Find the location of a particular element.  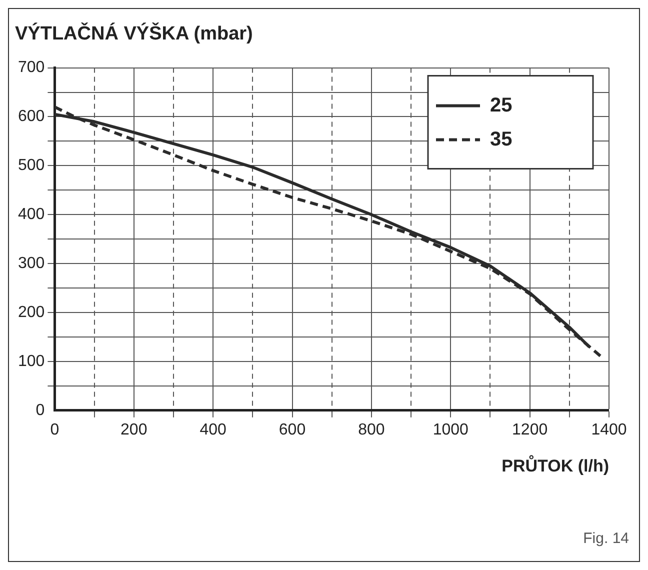

x-tick-label: 1200 is located at coordinates (530, 429).